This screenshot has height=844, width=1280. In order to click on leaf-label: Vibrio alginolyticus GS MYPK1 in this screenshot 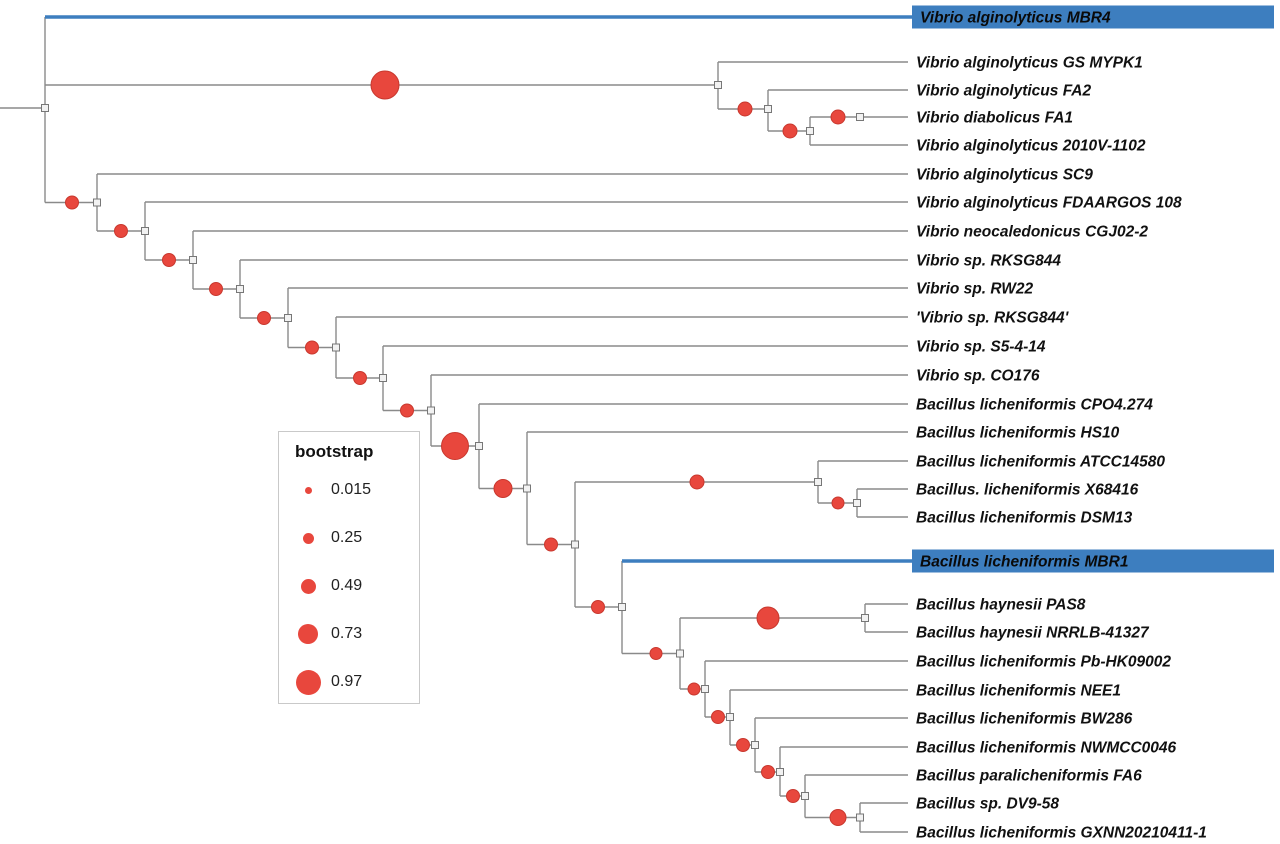, I will do `click(1029, 63)`.